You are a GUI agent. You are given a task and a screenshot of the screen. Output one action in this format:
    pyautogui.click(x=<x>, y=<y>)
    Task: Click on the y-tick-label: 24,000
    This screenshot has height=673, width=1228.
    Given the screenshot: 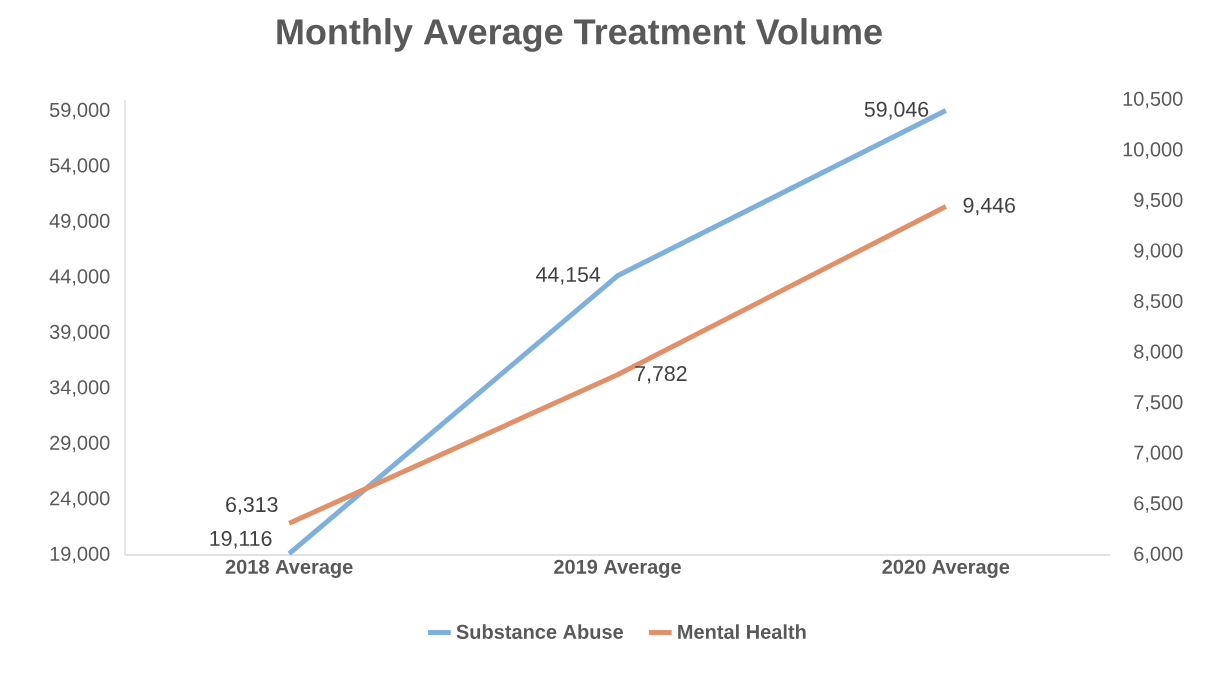 What is the action you would take?
    pyautogui.click(x=80, y=499)
    